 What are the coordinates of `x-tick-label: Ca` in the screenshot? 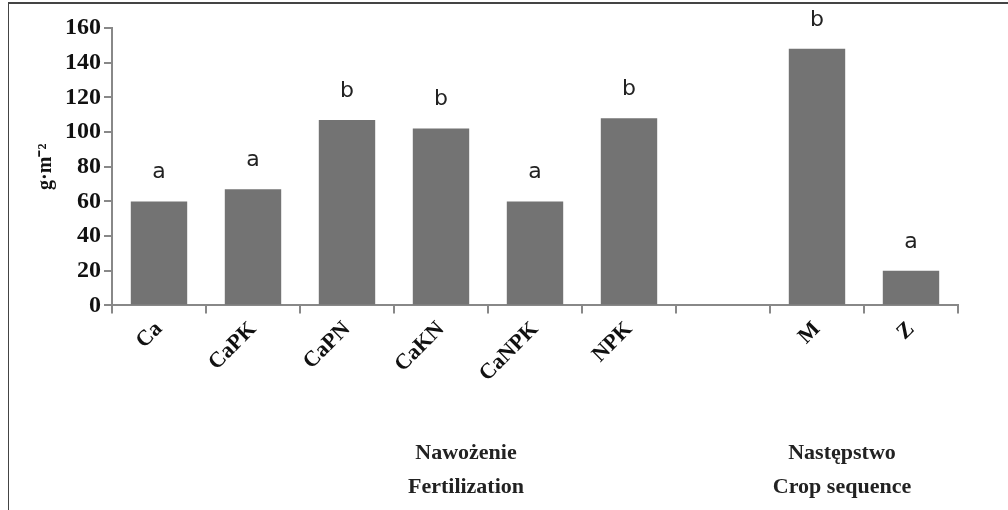 It's located at (148, 334).